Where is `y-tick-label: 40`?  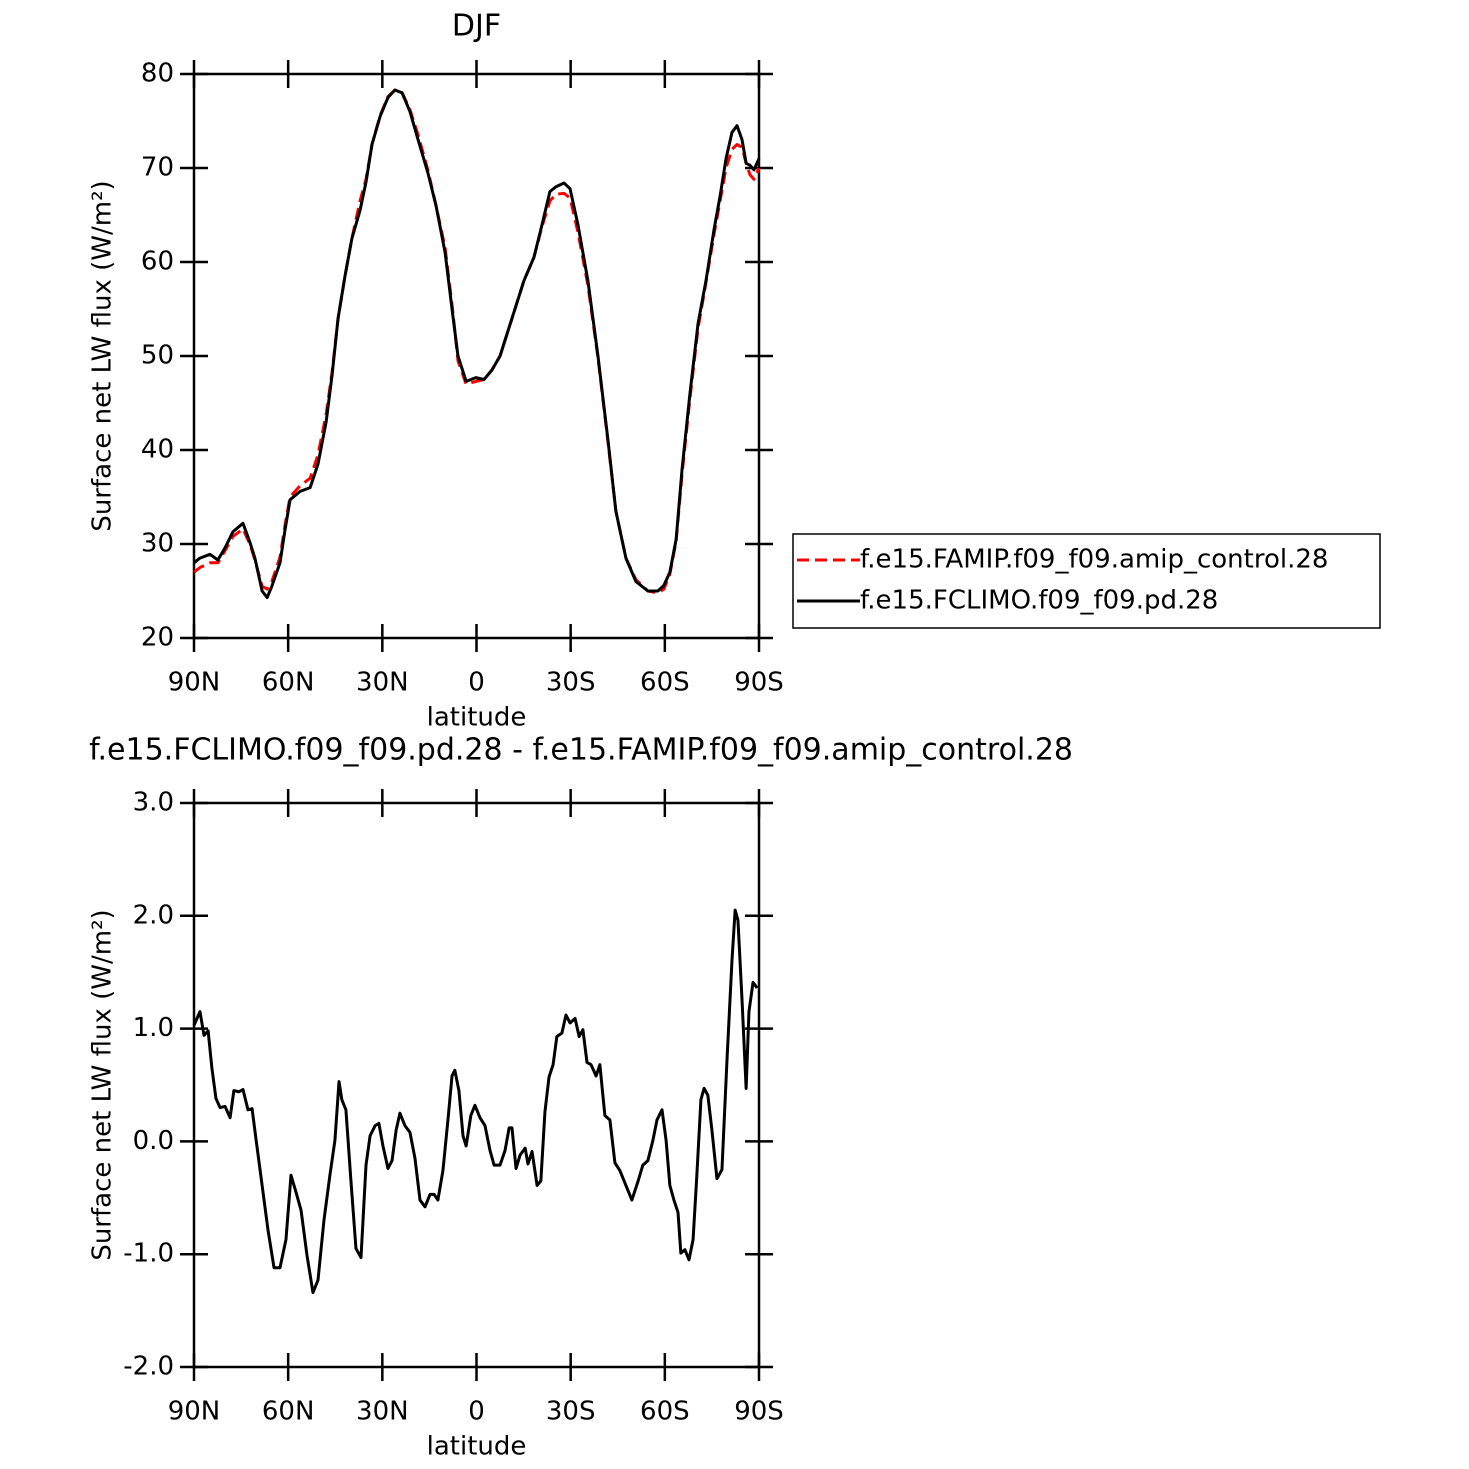
y-tick-label: 40 is located at coordinates (157, 450).